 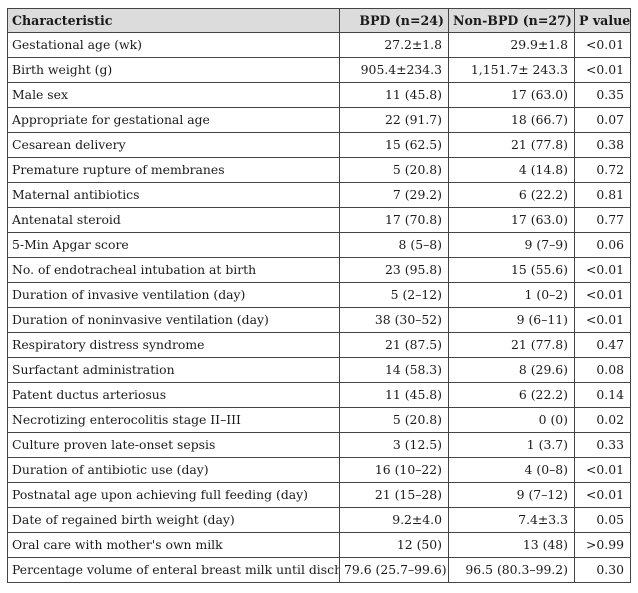 I want to click on cell-non-bpd: 0 (0), so click(x=511, y=420).